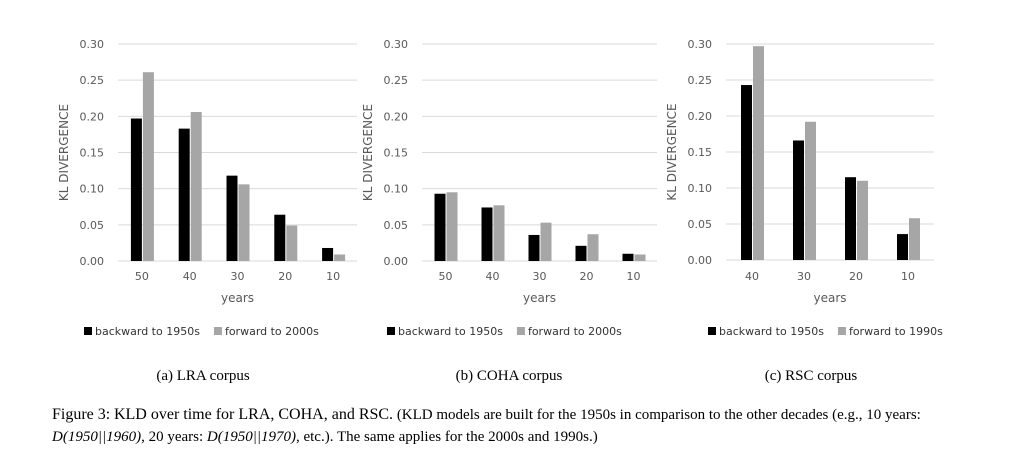 The width and height of the screenshot is (1024, 469). What do you see at coordinates (174, 437) in the screenshot?
I see `caption-note-2: , 20 years:` at bounding box center [174, 437].